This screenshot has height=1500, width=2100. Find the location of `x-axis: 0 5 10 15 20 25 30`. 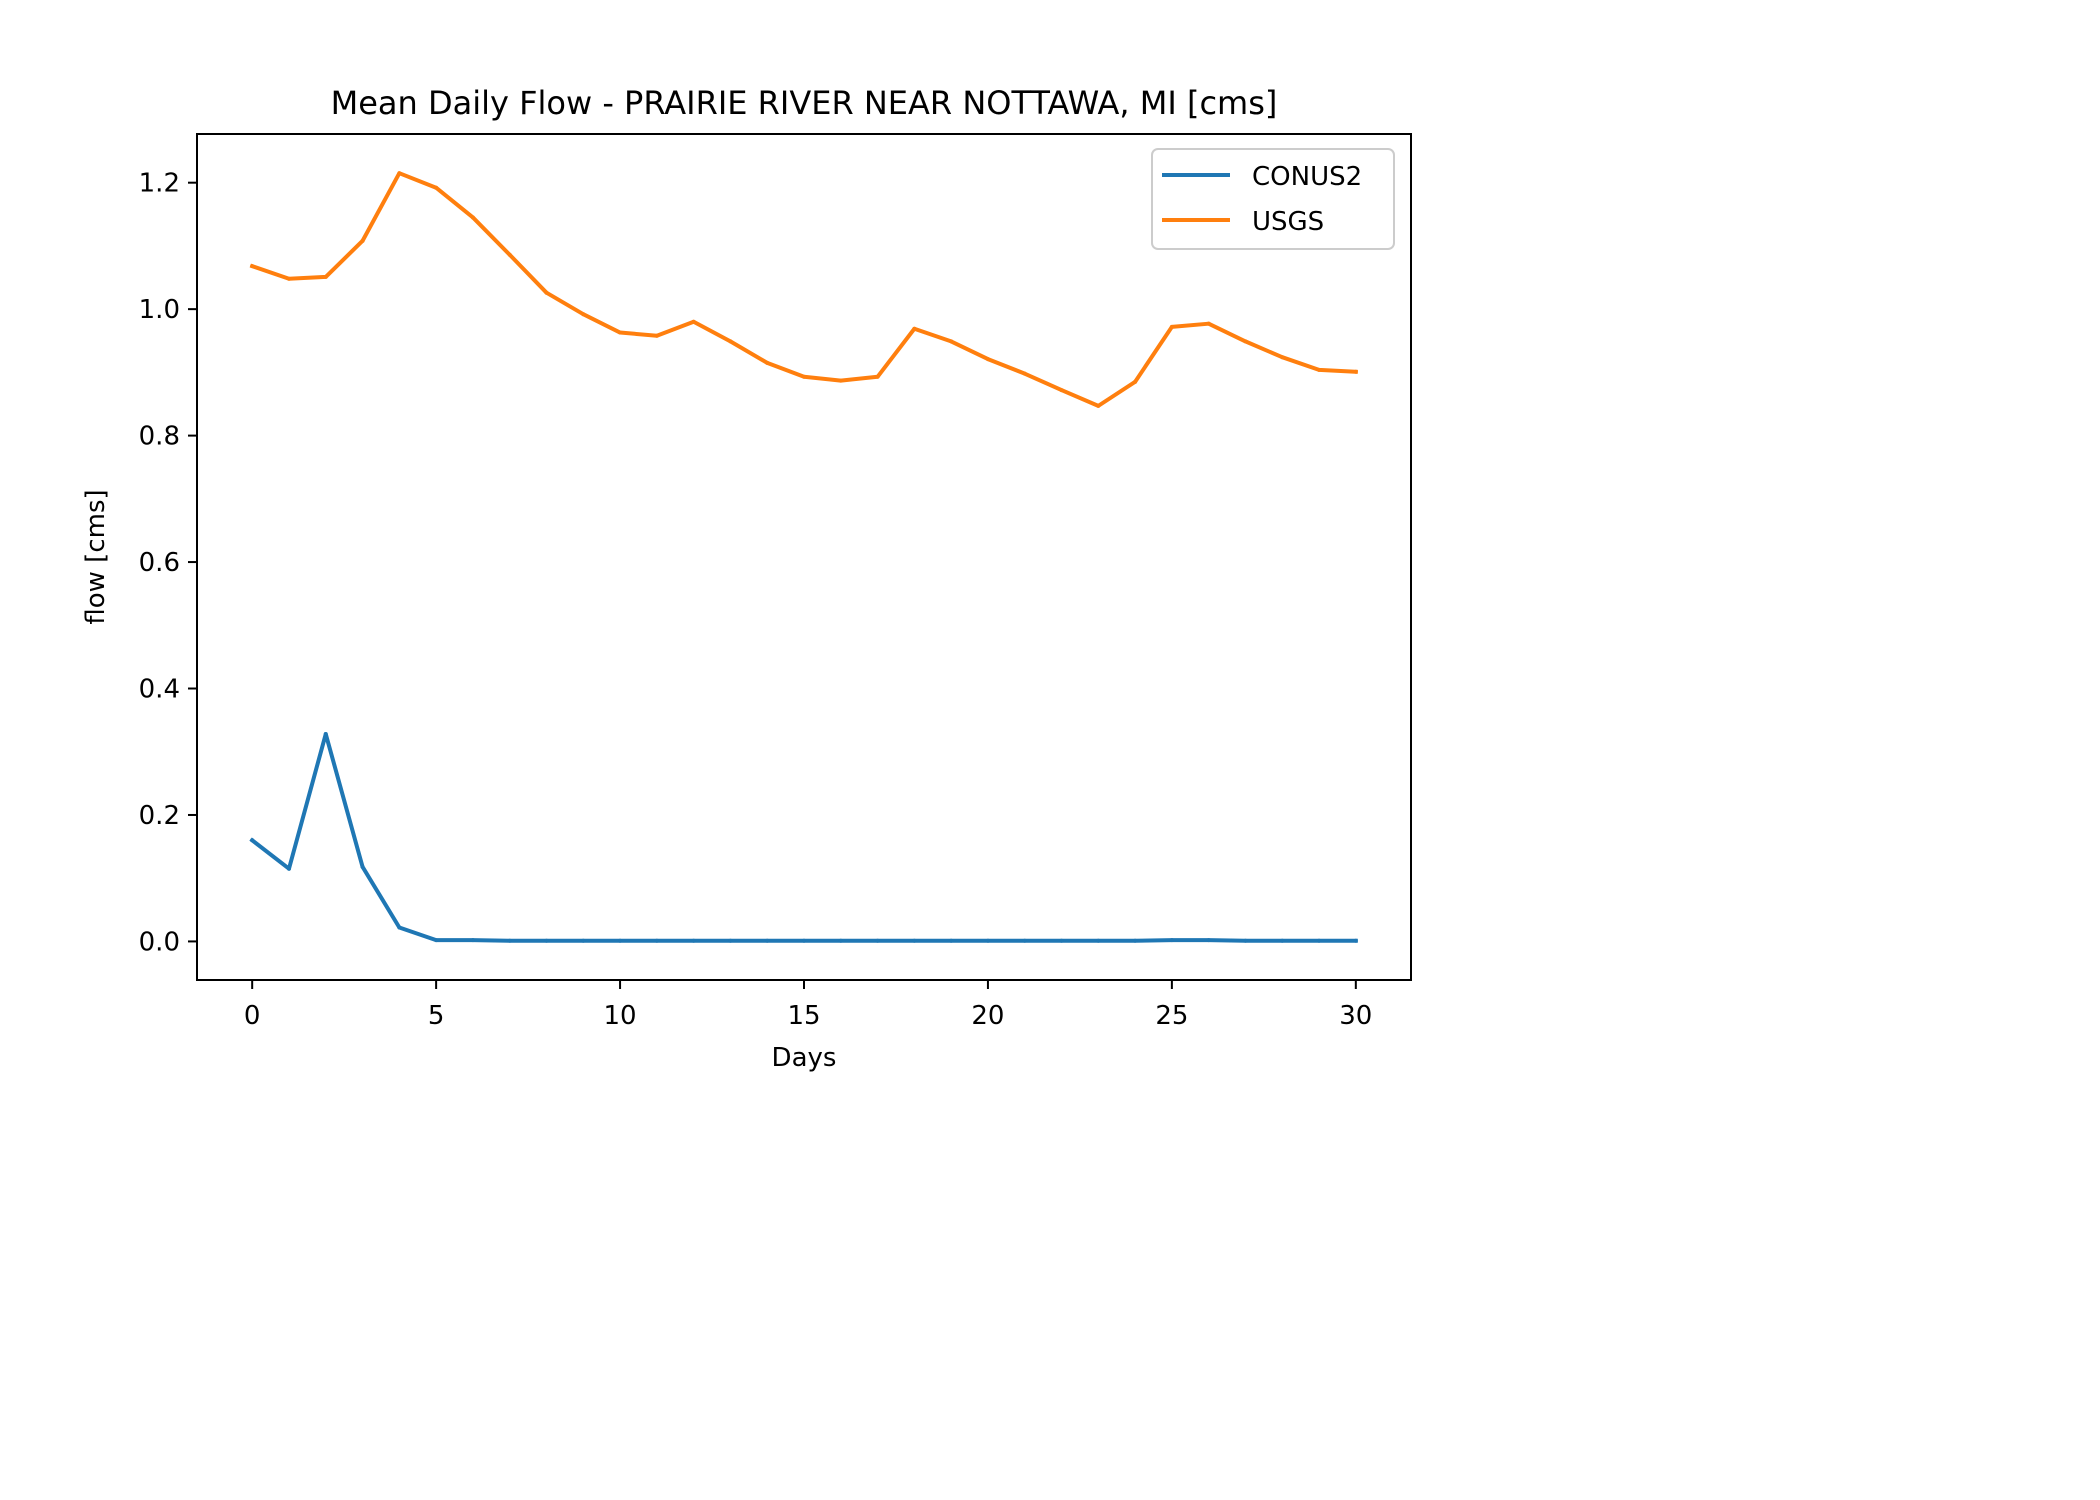

x-axis: 0 5 10 15 20 25 30 is located at coordinates (808, 1005).